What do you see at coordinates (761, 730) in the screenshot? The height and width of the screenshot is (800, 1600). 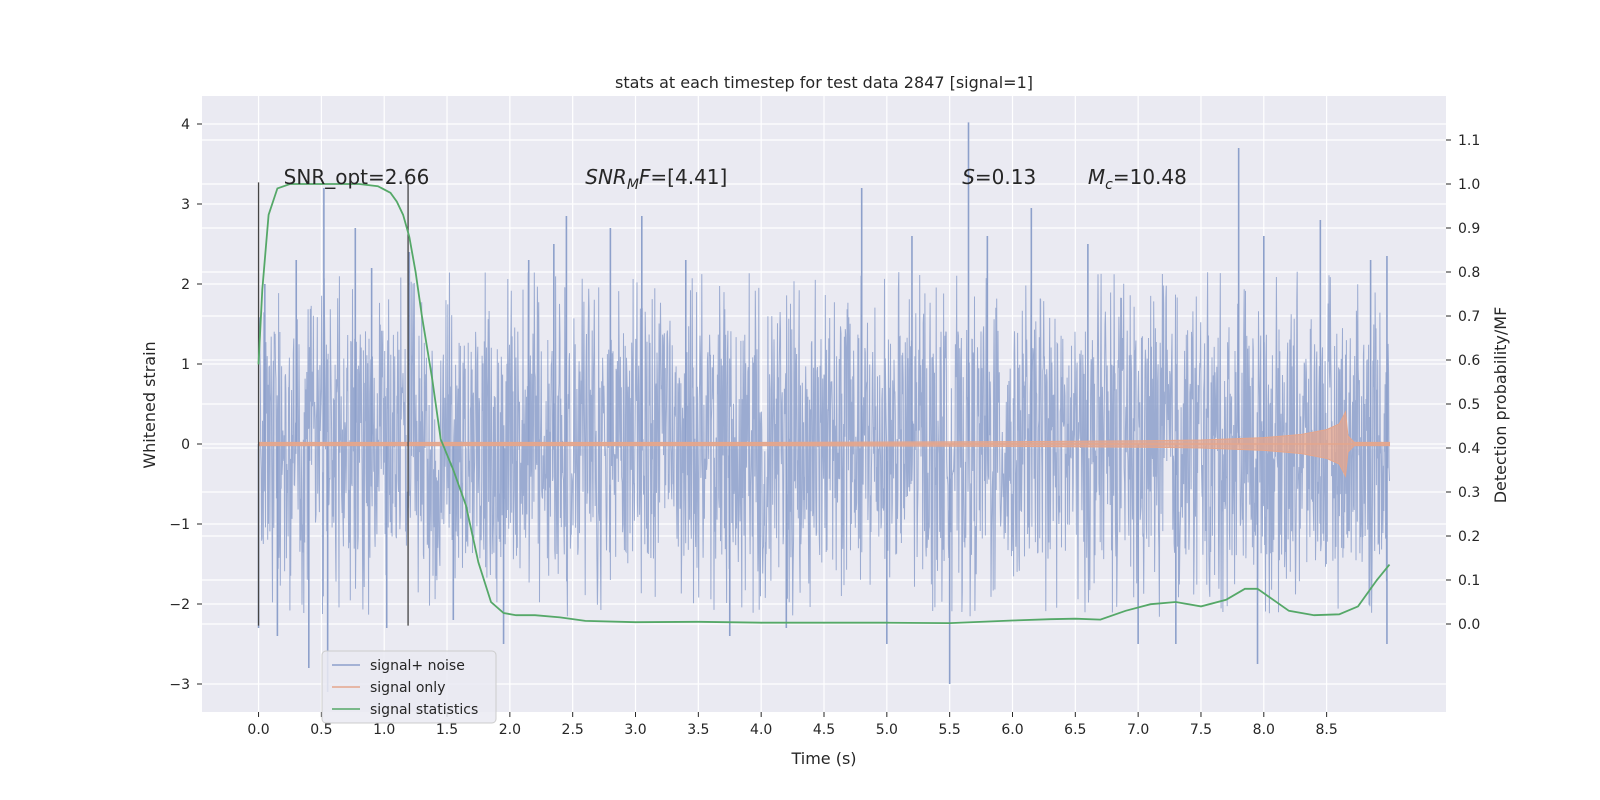 I see `x-tick-label: 4.0` at bounding box center [761, 730].